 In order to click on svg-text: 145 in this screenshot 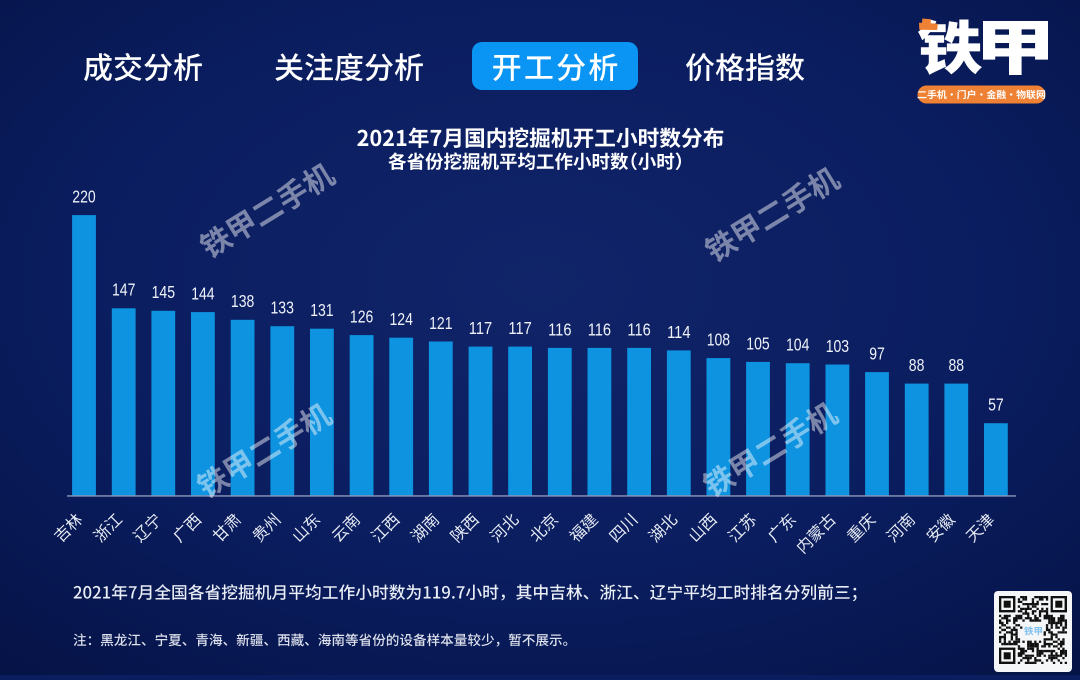, I will do `click(163, 292)`.